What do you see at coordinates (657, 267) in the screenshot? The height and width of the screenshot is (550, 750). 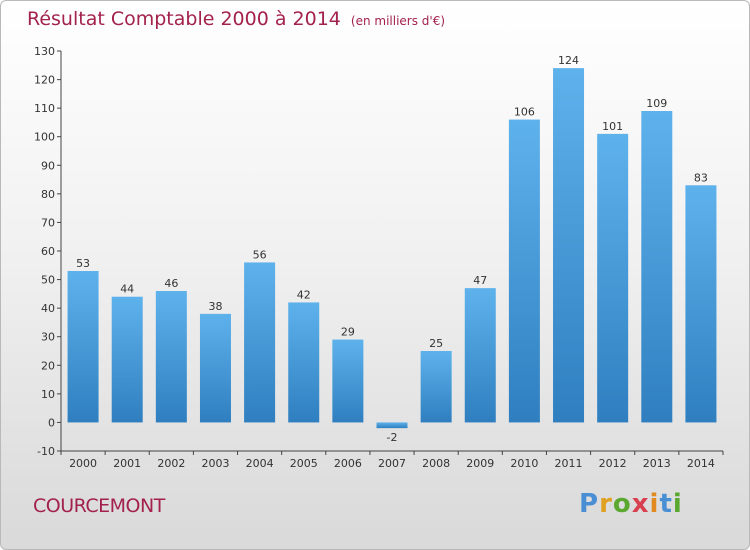 I see `bar-2013` at bounding box center [657, 267].